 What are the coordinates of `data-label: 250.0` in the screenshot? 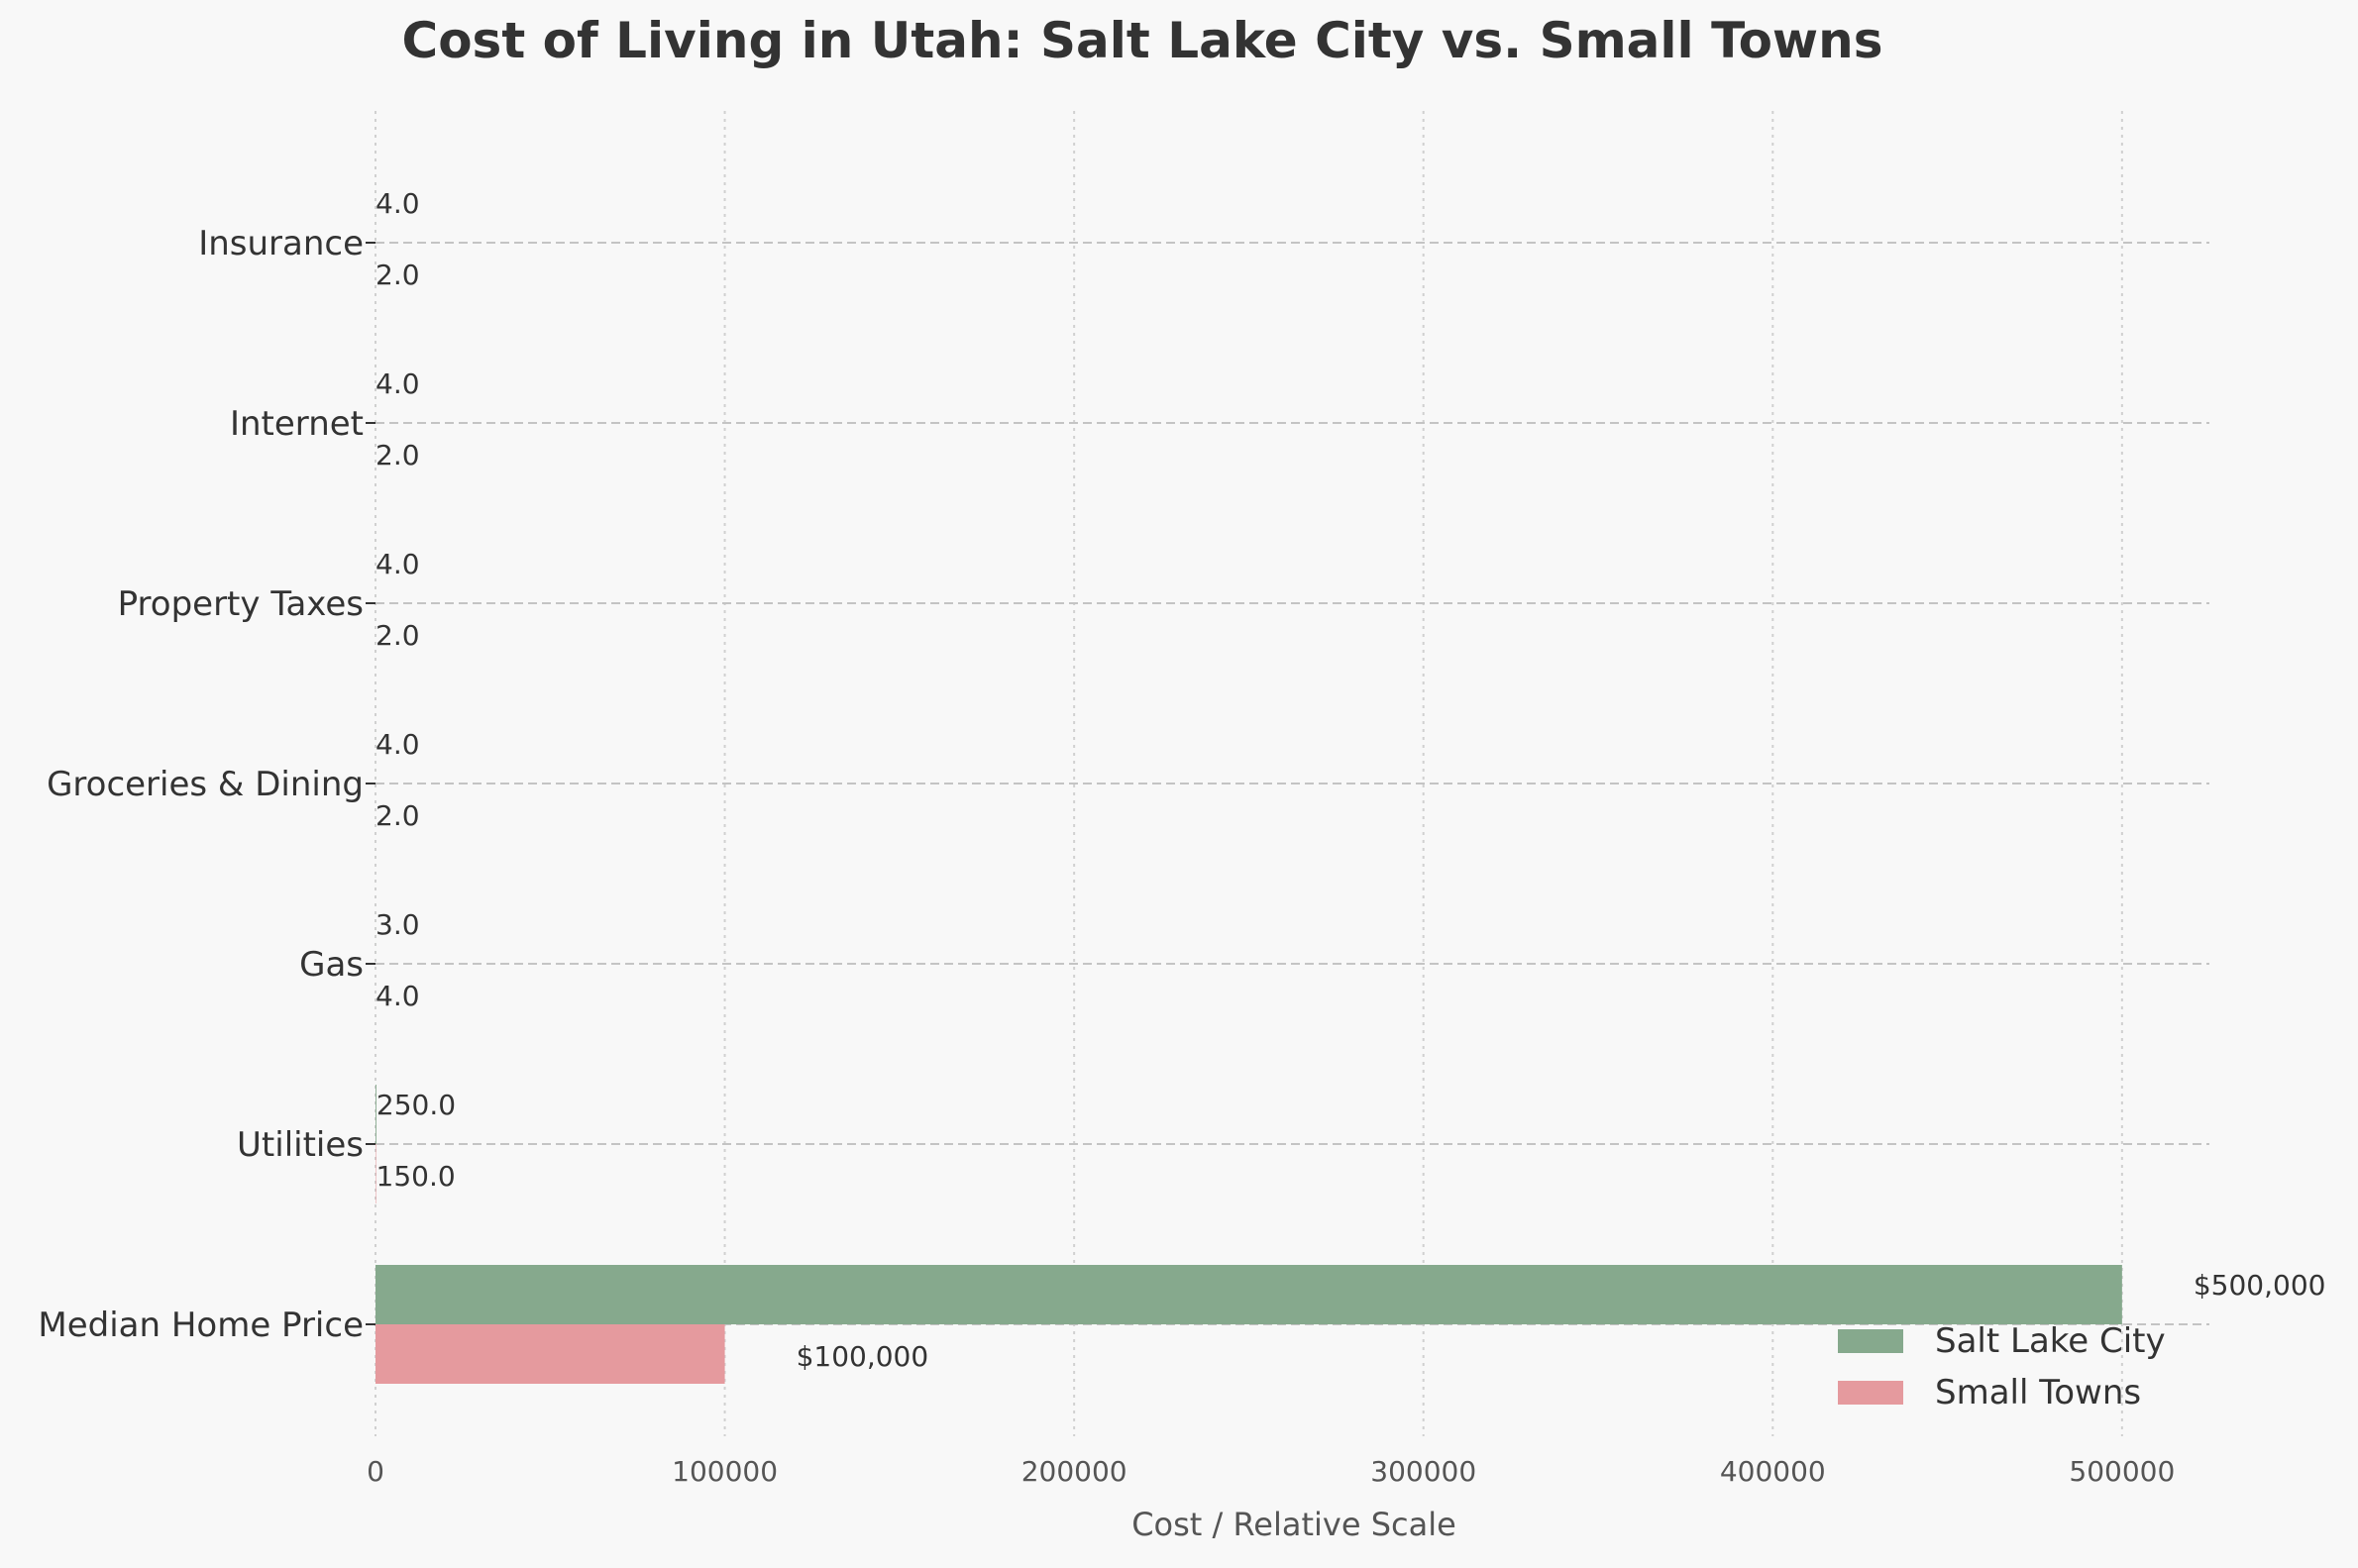 It's located at (416, 1105).